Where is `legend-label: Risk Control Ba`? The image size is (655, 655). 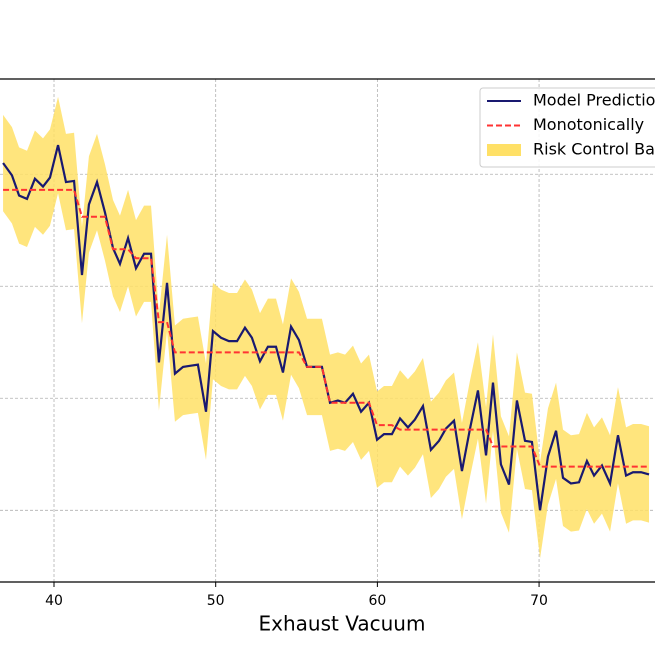
legend-label: Risk Control Ba is located at coordinates (594, 149).